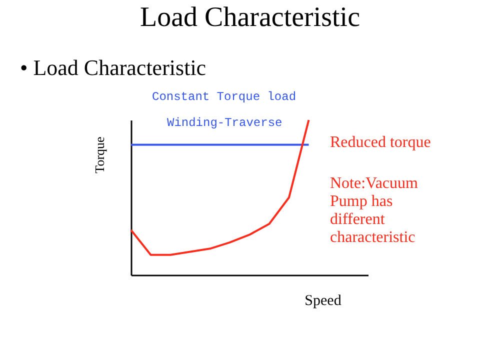 This screenshot has width=500, height=350. Describe the element at coordinates (250, 17) in the screenshot. I see `chart-title: Load Characteristic` at that location.